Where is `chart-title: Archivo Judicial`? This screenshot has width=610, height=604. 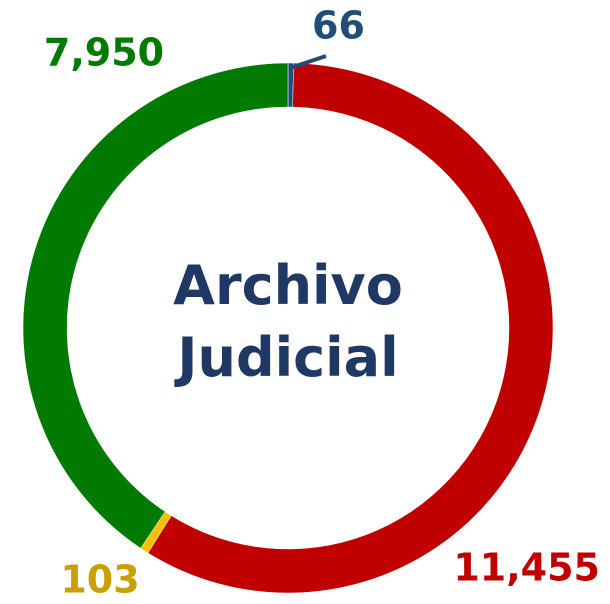
chart-title: Archivo Judicial is located at coordinates (288, 321).